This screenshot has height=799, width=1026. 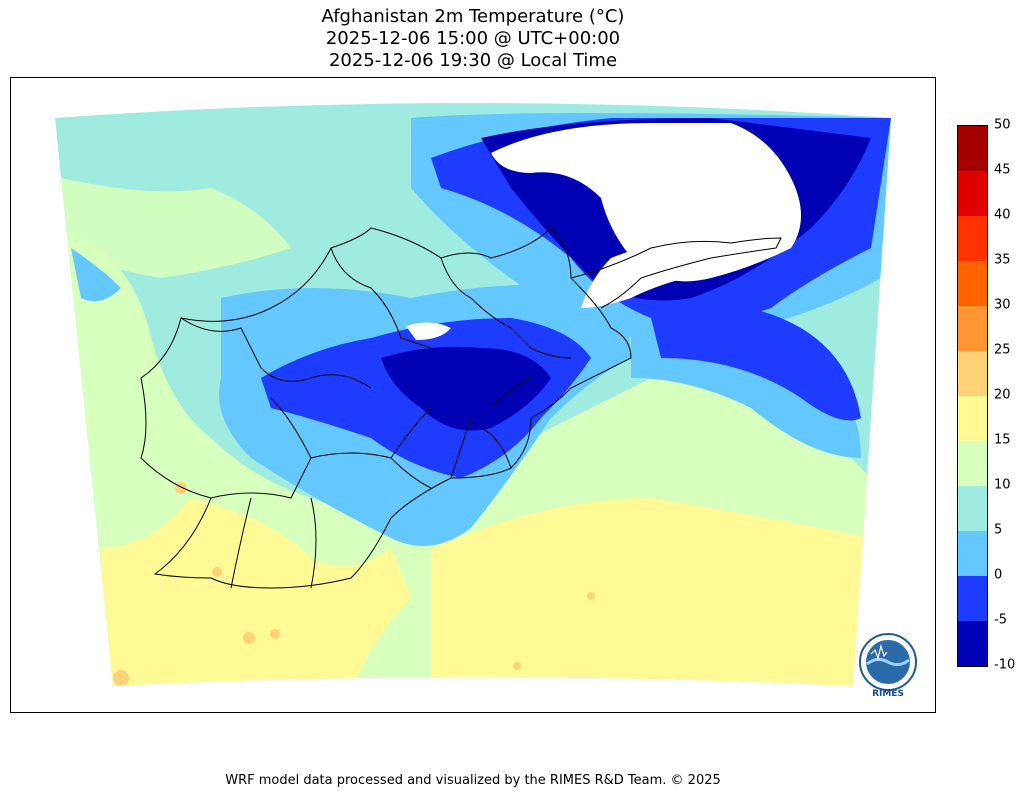 What do you see at coordinates (1000, 620) in the screenshot?
I see `colorbar-tick-label: -5` at bounding box center [1000, 620].